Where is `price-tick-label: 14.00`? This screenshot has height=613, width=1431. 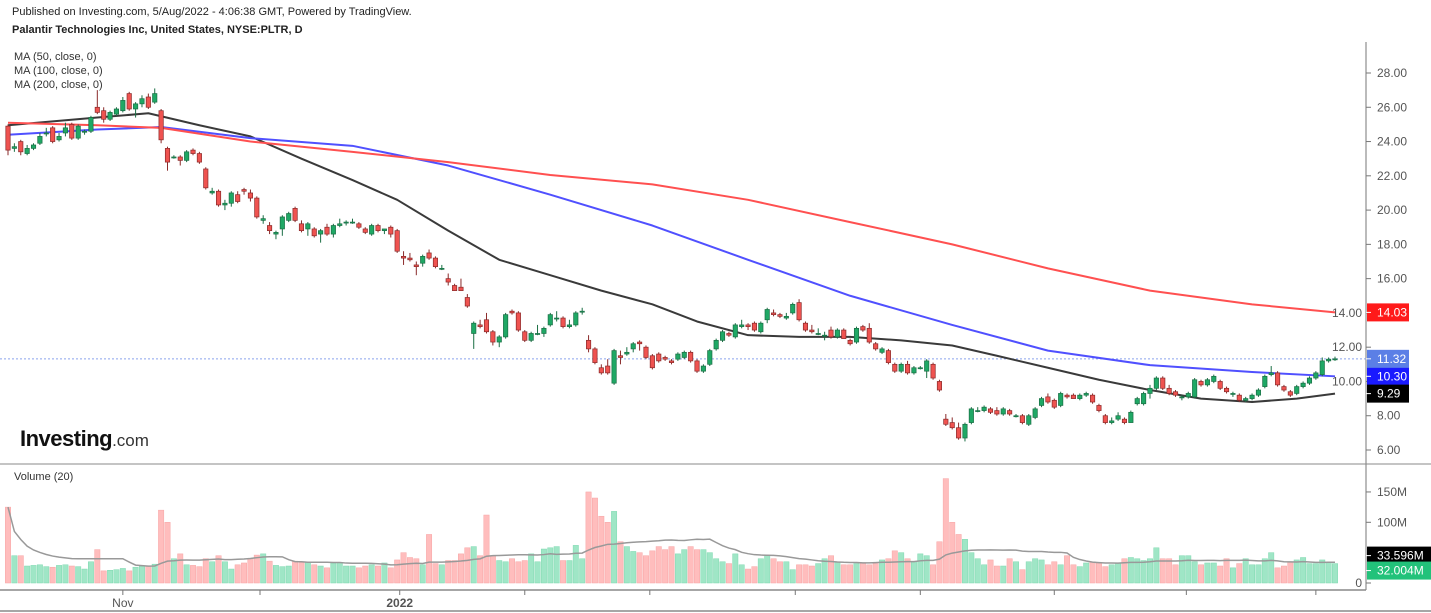 price-tick-label: 14.00 is located at coordinates (1347, 313).